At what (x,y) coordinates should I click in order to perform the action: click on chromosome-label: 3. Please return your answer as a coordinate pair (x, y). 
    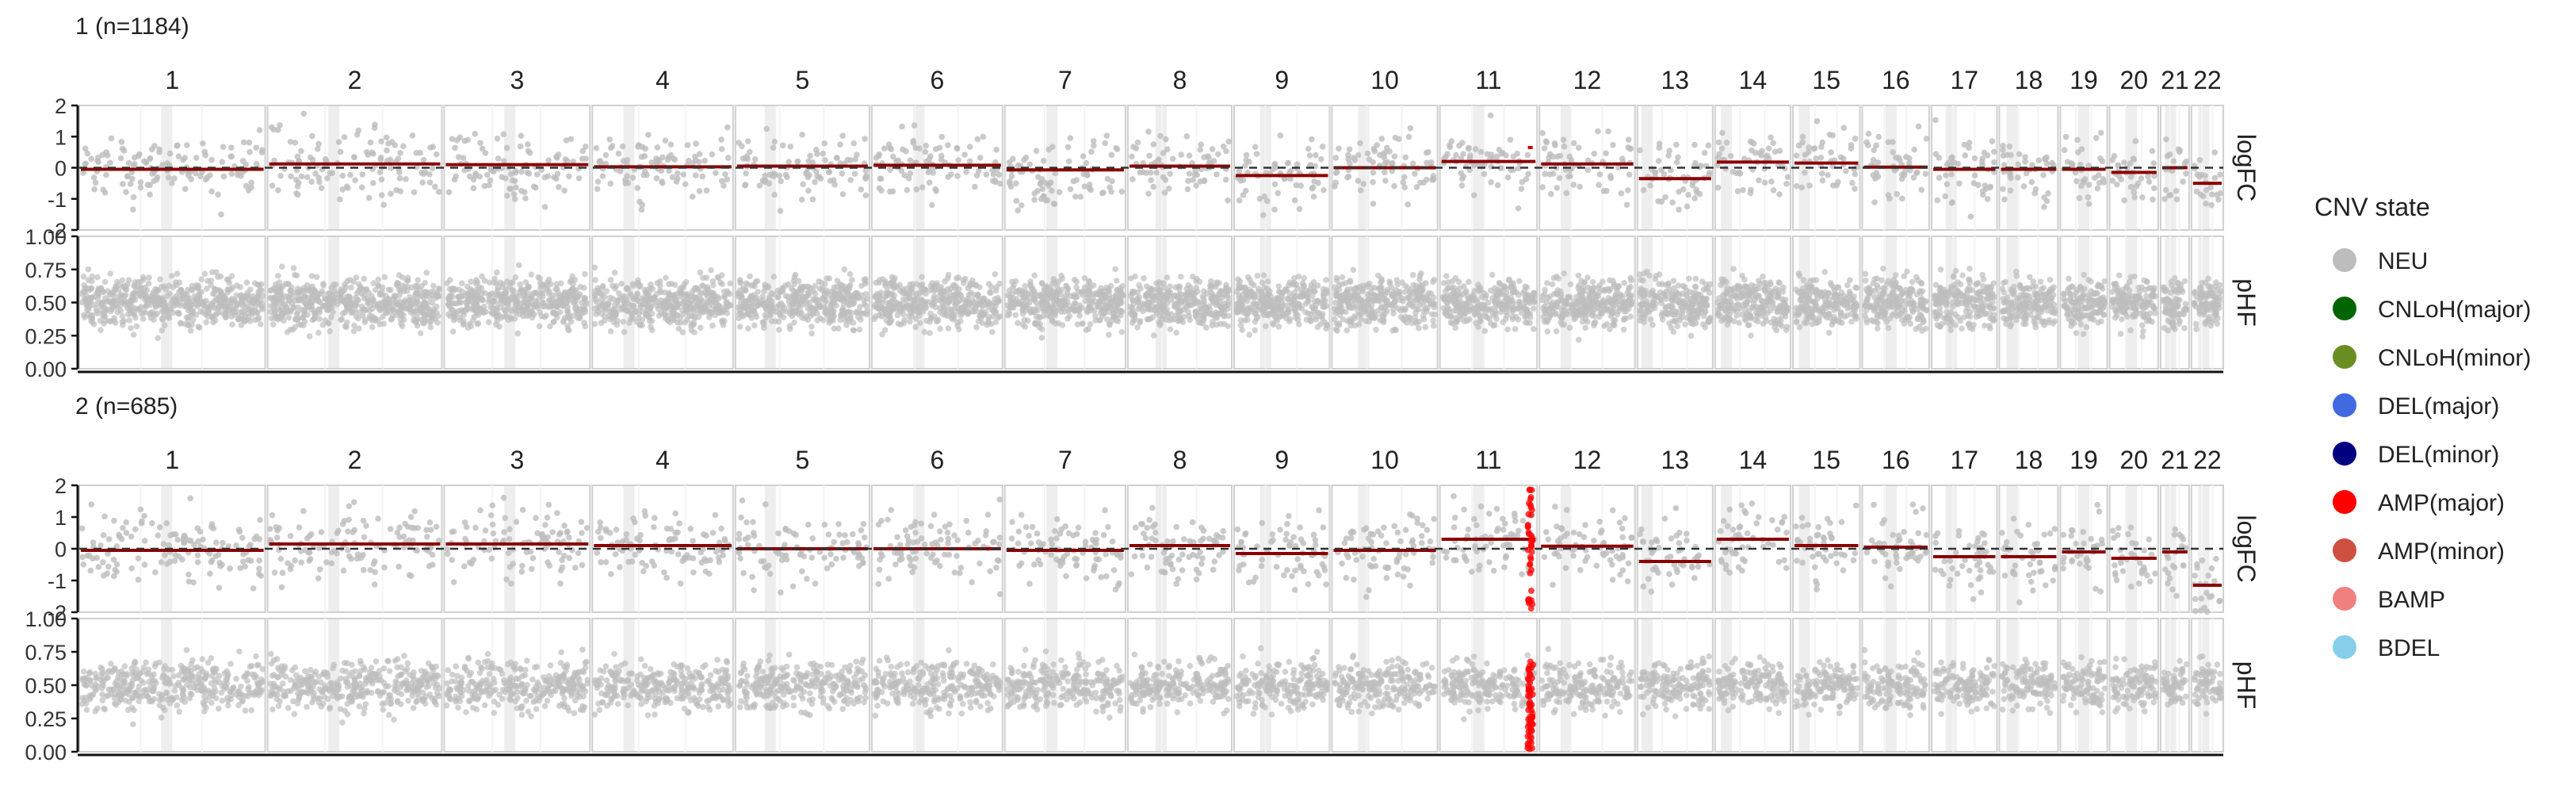
    Looking at the image, I should click on (517, 80).